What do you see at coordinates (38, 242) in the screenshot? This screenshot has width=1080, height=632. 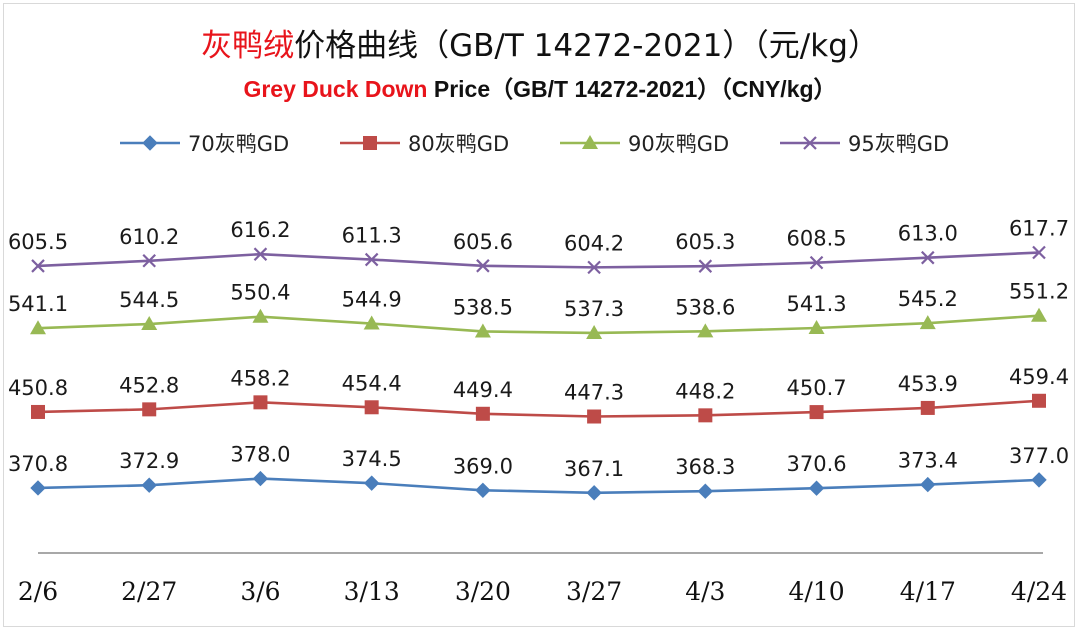 I see `data-label: 605.5` at bounding box center [38, 242].